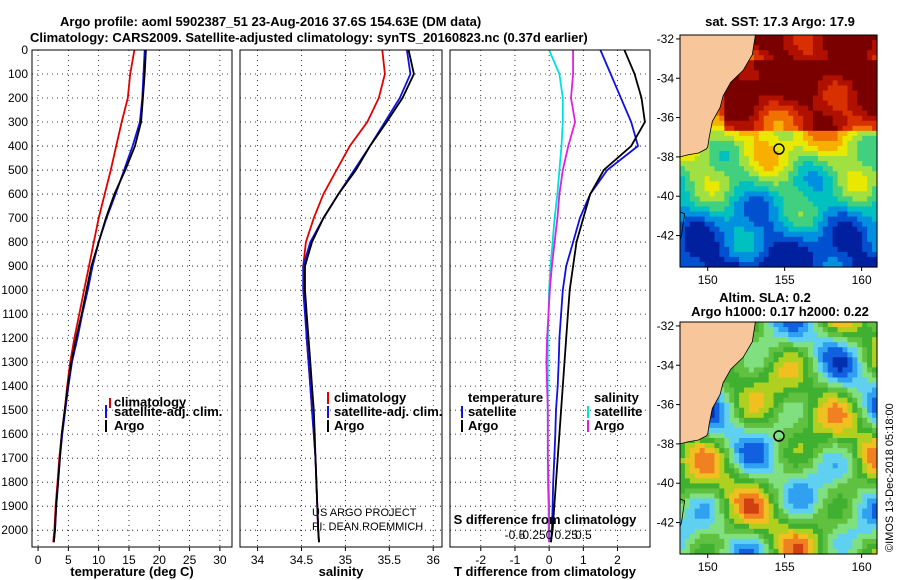 The height and width of the screenshot is (580, 900). Describe the element at coordinates (129, 425) in the screenshot. I see `legend-argo-0: Argo` at that location.